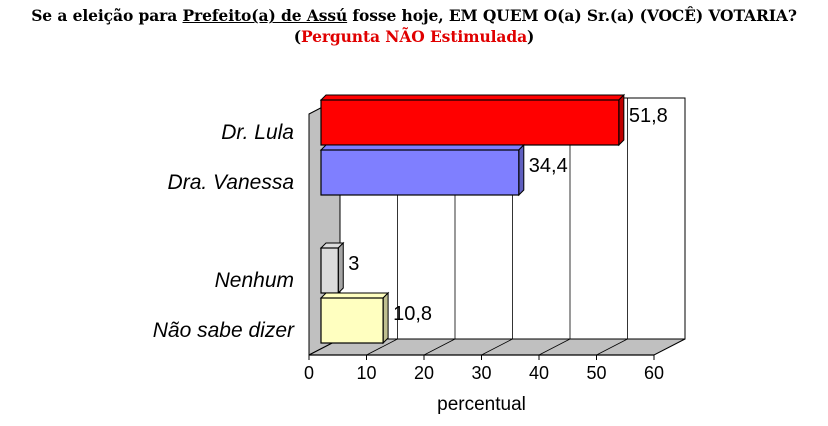 This screenshot has width=828, height=426. Describe the element at coordinates (548, 166) in the screenshot. I see `bar-value-label: 34,4` at that location.